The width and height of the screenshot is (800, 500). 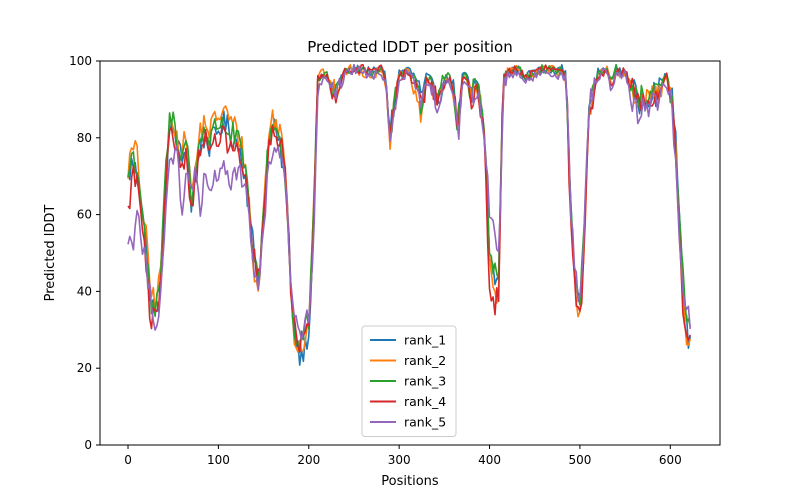 I want to click on chart-title: Predicted lDDT per position, so click(x=409, y=47).